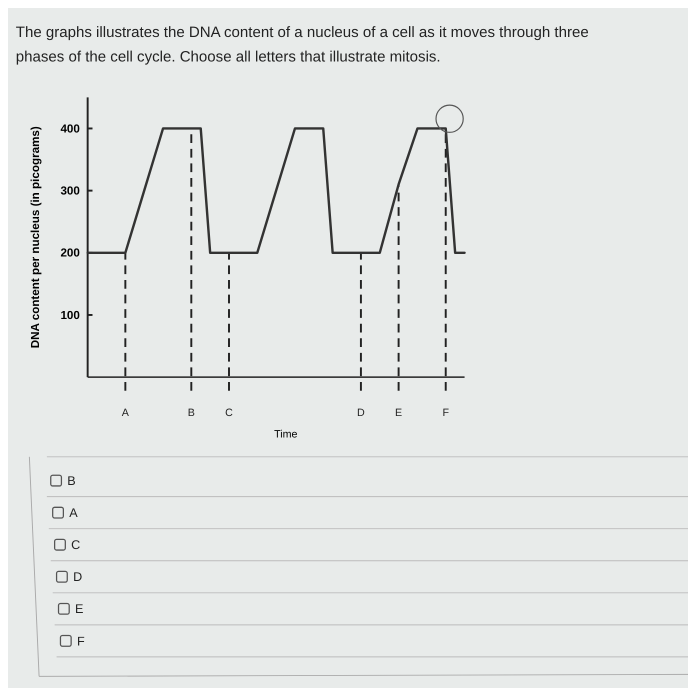 Image resolution: width=700 pixels, height=700 pixels. I want to click on text: F, so click(80, 641).